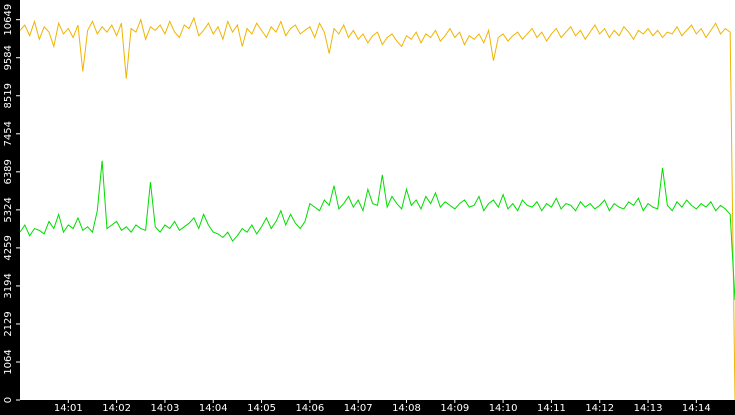 The width and height of the screenshot is (735, 415). Describe the element at coordinates (8, 171) in the screenshot. I see `y-tick-label: 6389` at that location.